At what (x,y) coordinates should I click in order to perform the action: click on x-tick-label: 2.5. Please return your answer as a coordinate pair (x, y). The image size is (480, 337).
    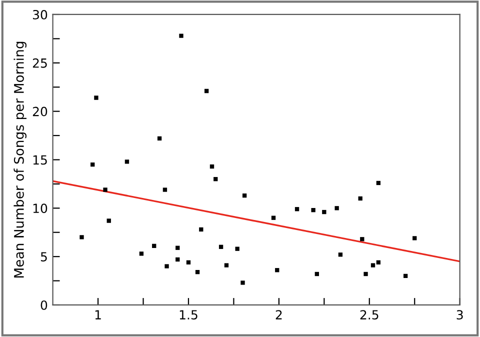
    Looking at the image, I should click on (369, 315).